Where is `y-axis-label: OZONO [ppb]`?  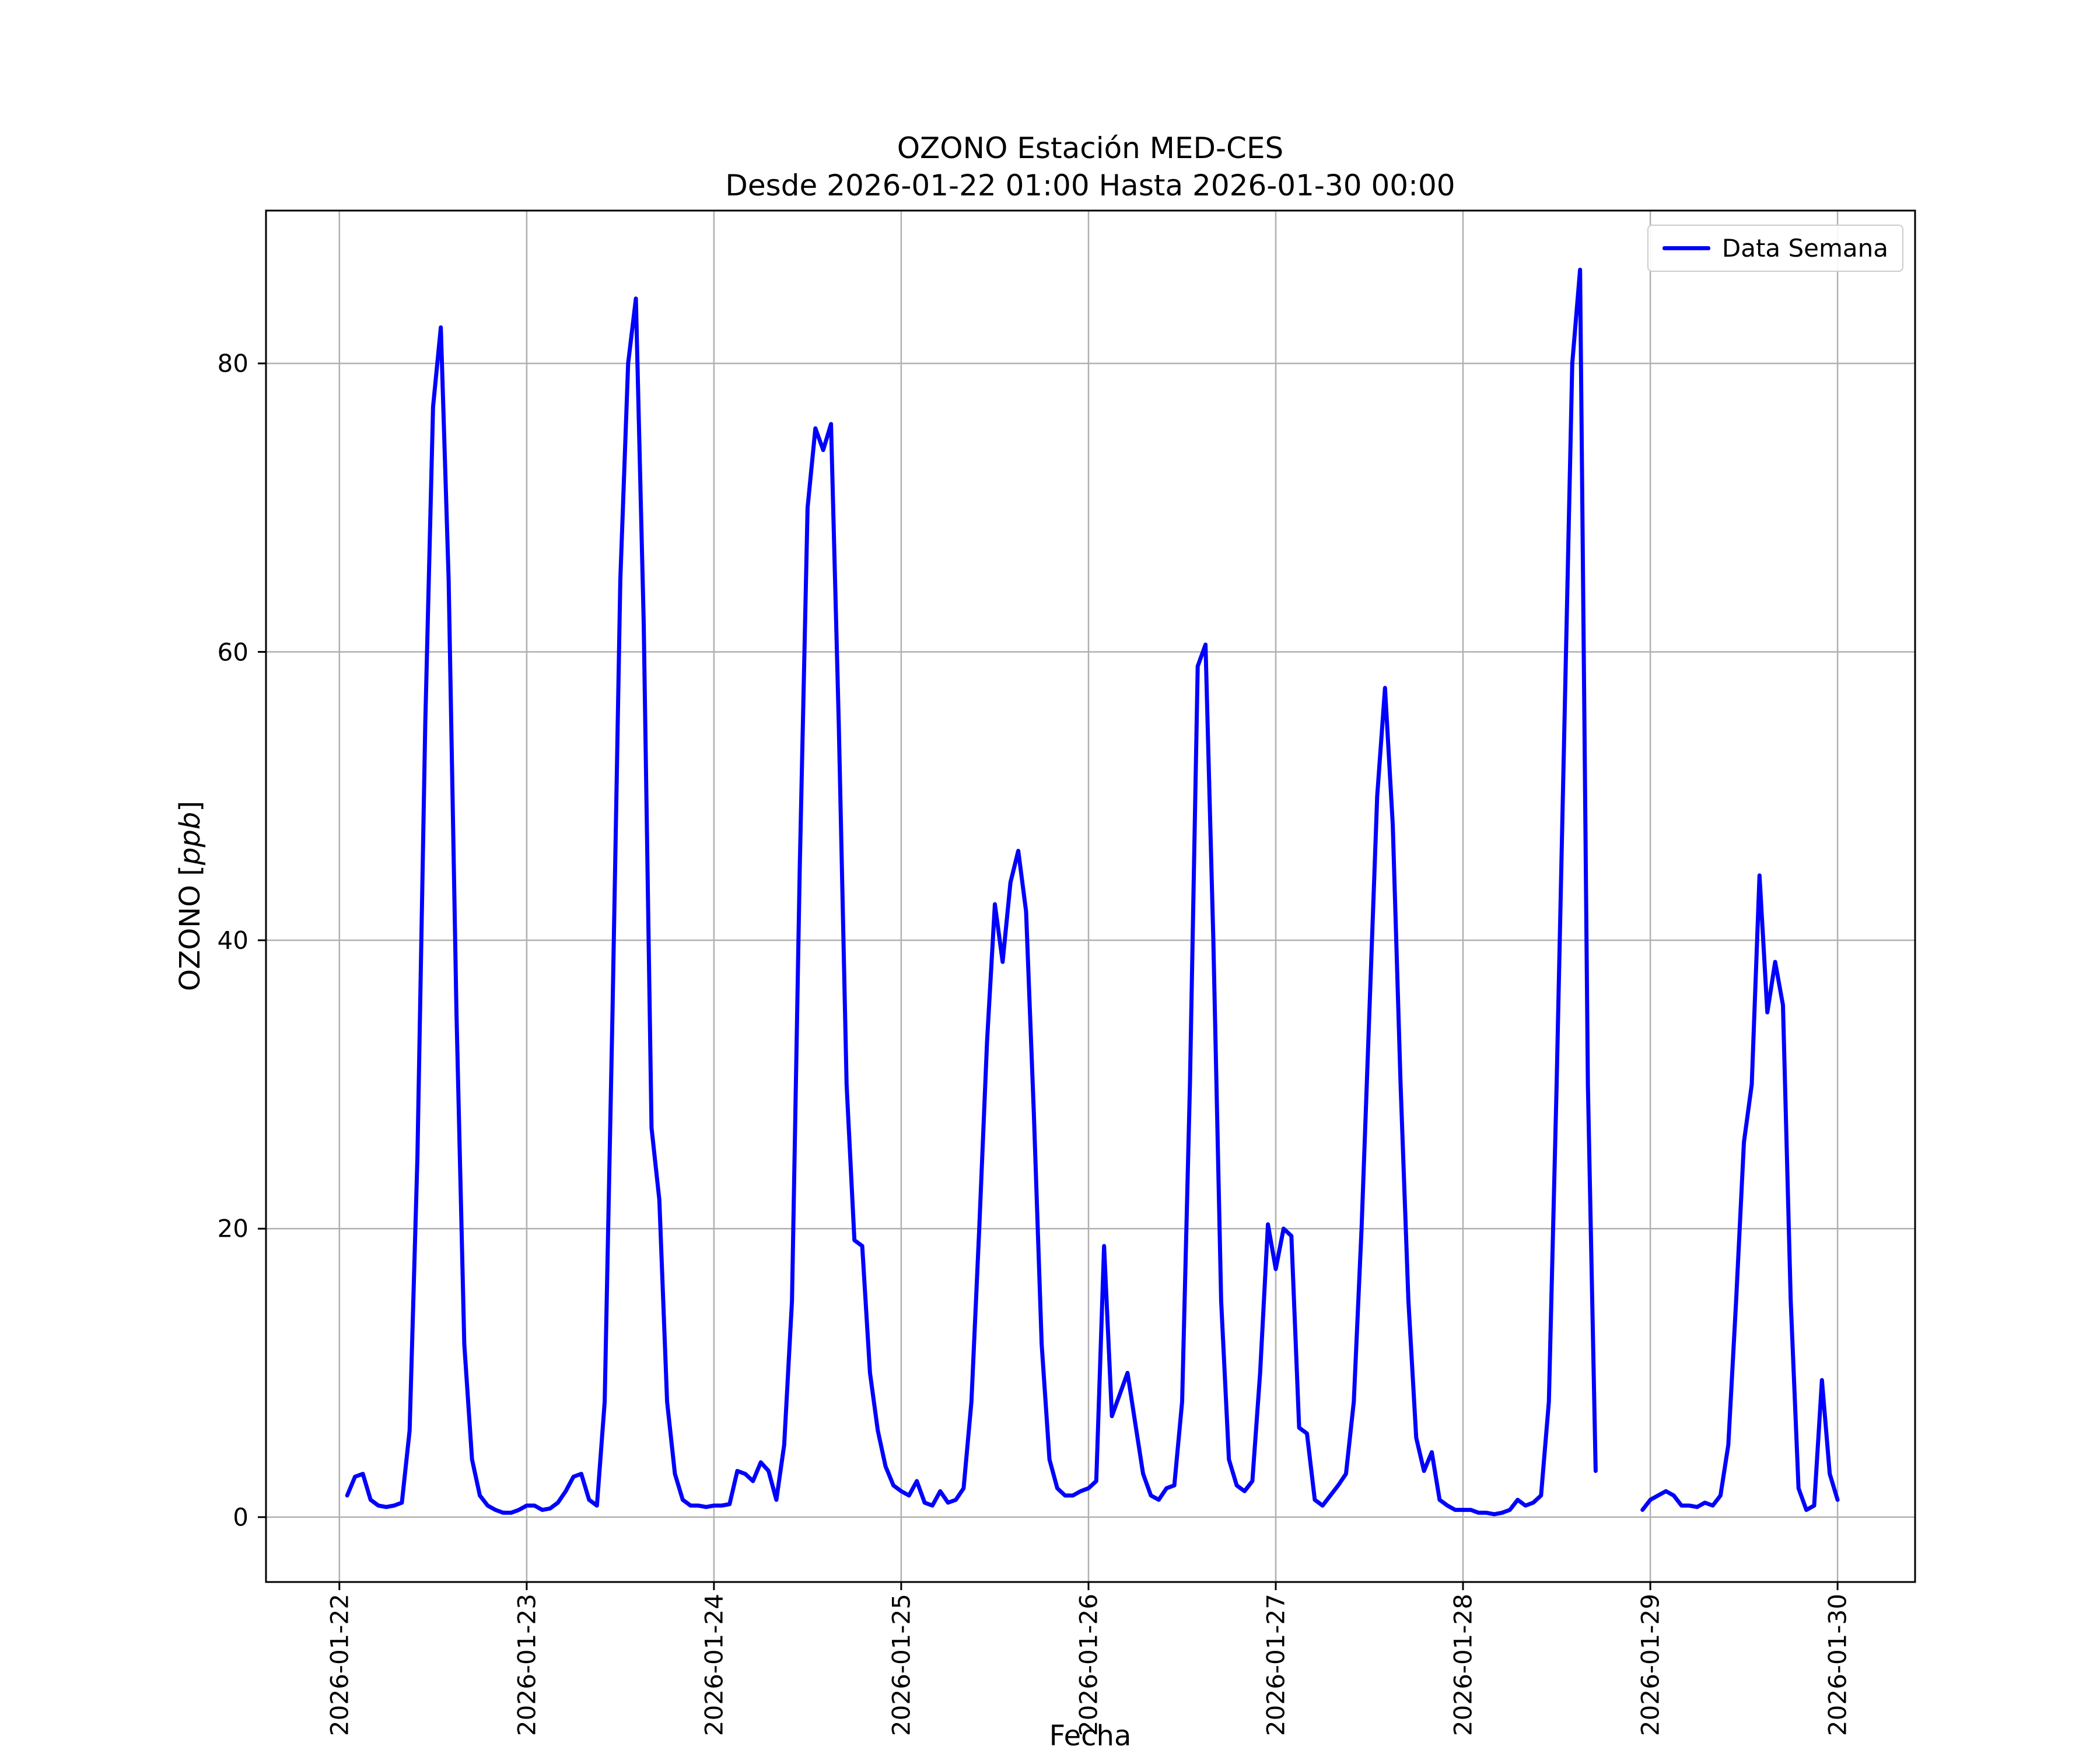 y-axis-label: OZONO [ppb] is located at coordinates (190, 896).